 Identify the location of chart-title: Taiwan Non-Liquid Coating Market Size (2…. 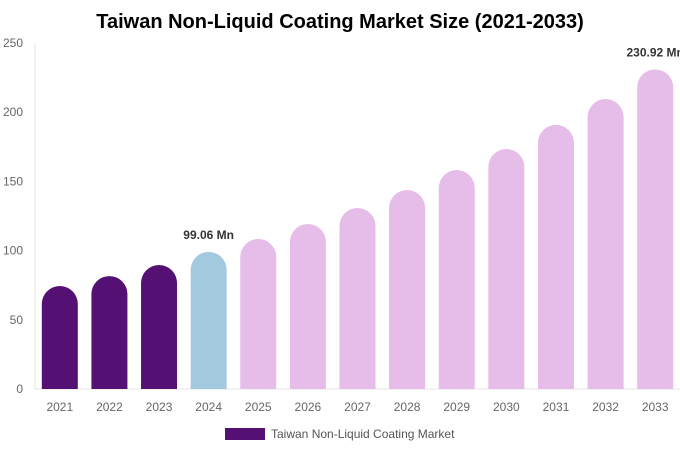
(340, 22).